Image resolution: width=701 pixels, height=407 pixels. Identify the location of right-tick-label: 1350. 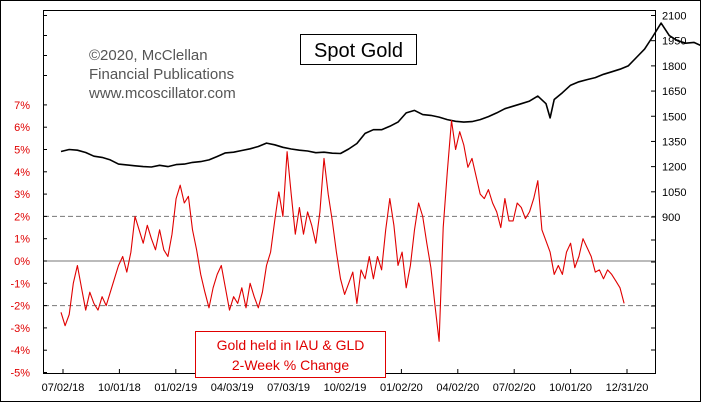
(674, 142).